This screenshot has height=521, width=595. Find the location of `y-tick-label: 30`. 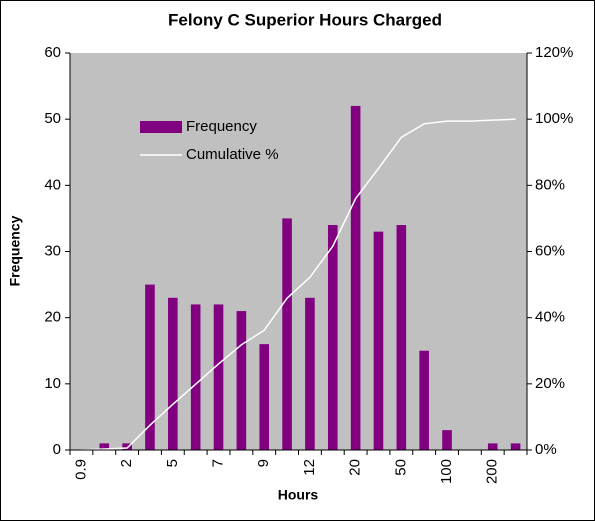

y-tick-label: 30 is located at coordinates (52, 250).